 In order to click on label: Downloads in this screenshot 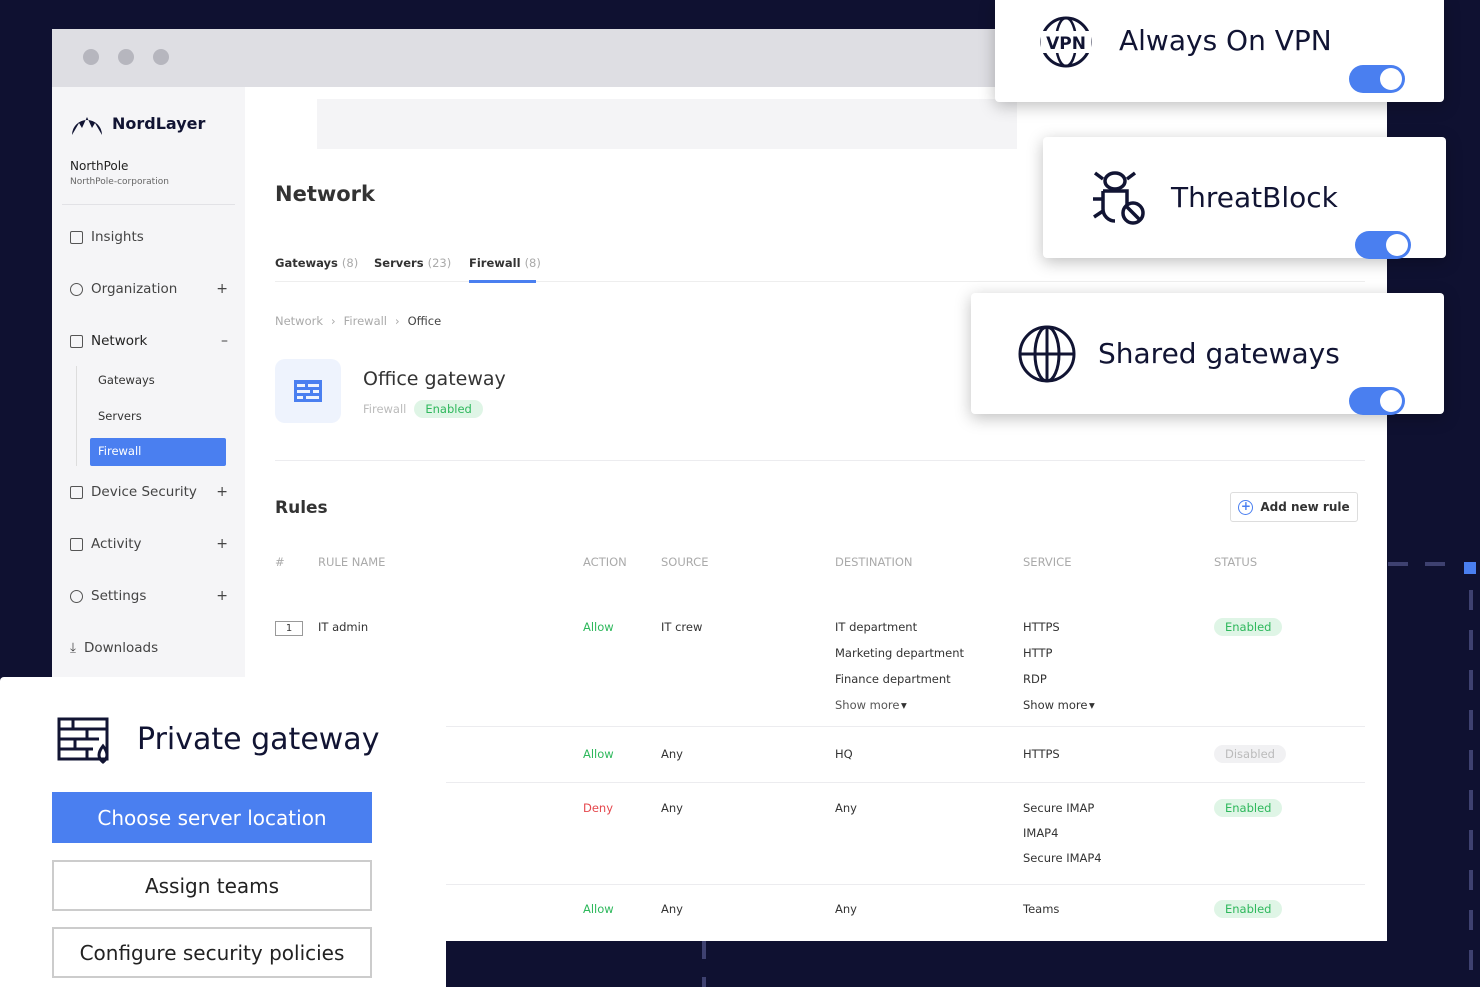, I will do `click(121, 648)`.